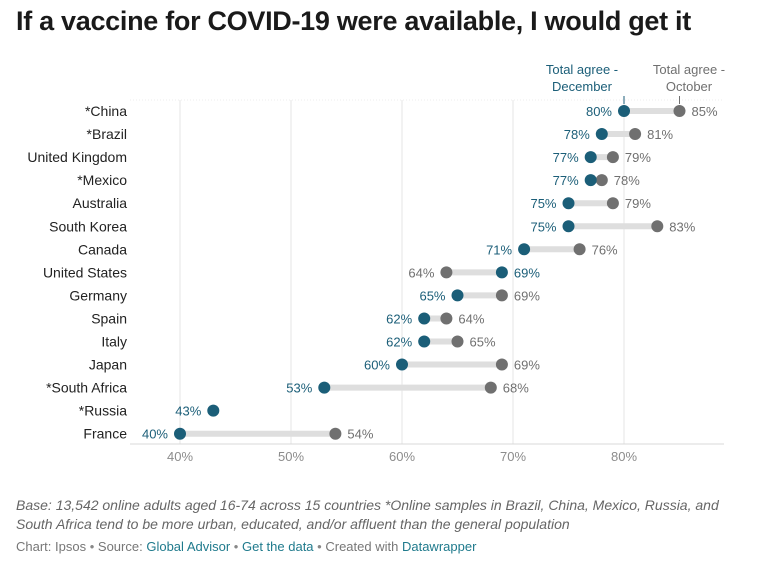  I want to click on chart-row: *South Africa 53% 68%, so click(287, 388).